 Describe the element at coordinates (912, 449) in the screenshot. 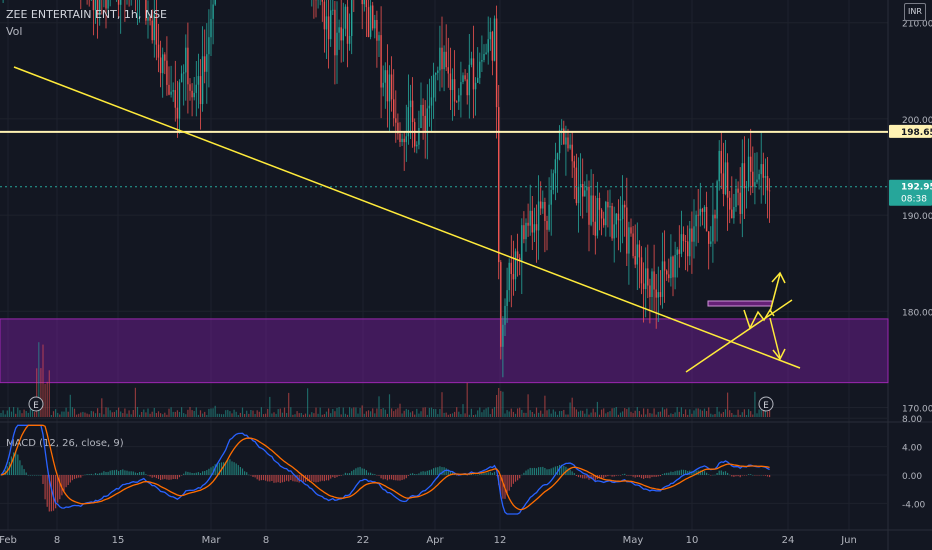

I see `macd-axis-tick-label: 4.00` at that location.